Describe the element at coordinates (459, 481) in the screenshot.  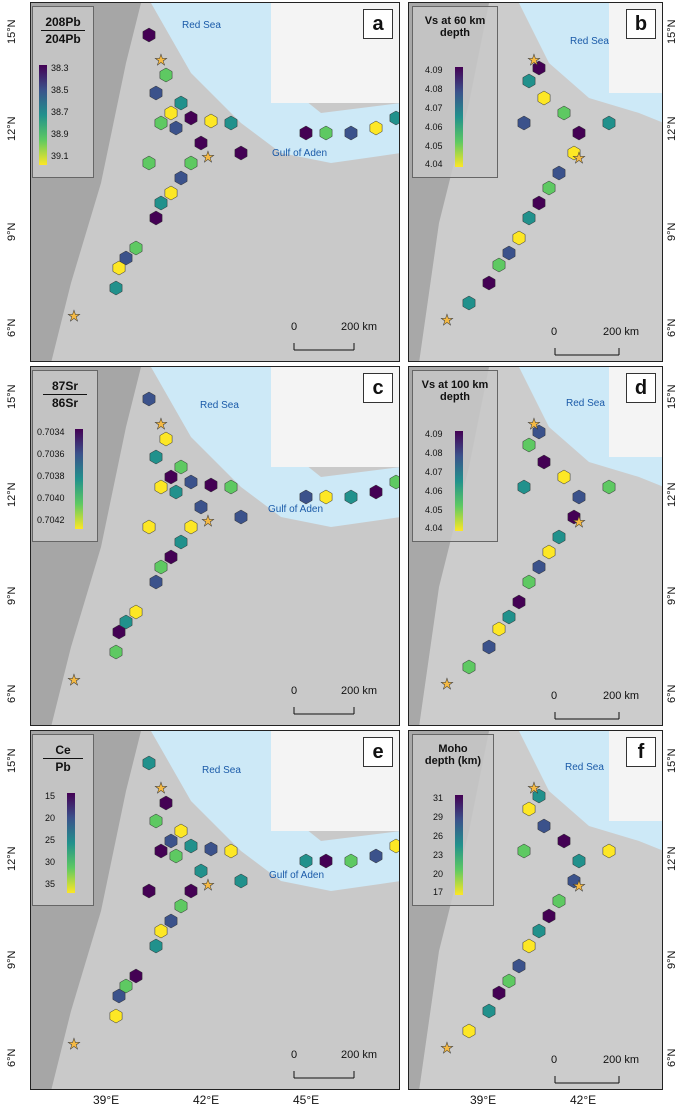
I see `legend-bar-d` at that location.